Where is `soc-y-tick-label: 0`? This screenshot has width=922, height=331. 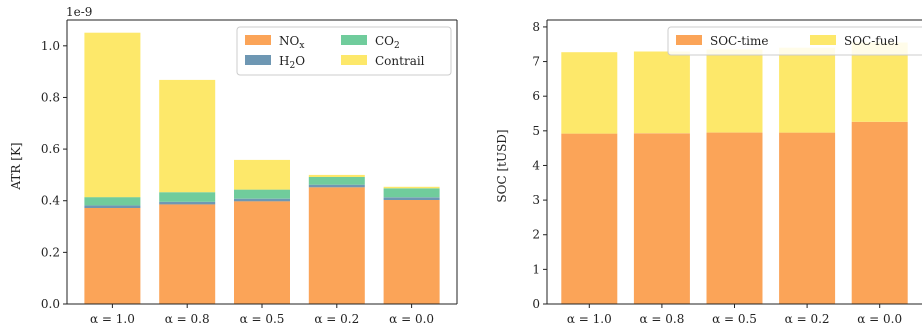
soc-y-tick-label: 0 is located at coordinates (536, 304).